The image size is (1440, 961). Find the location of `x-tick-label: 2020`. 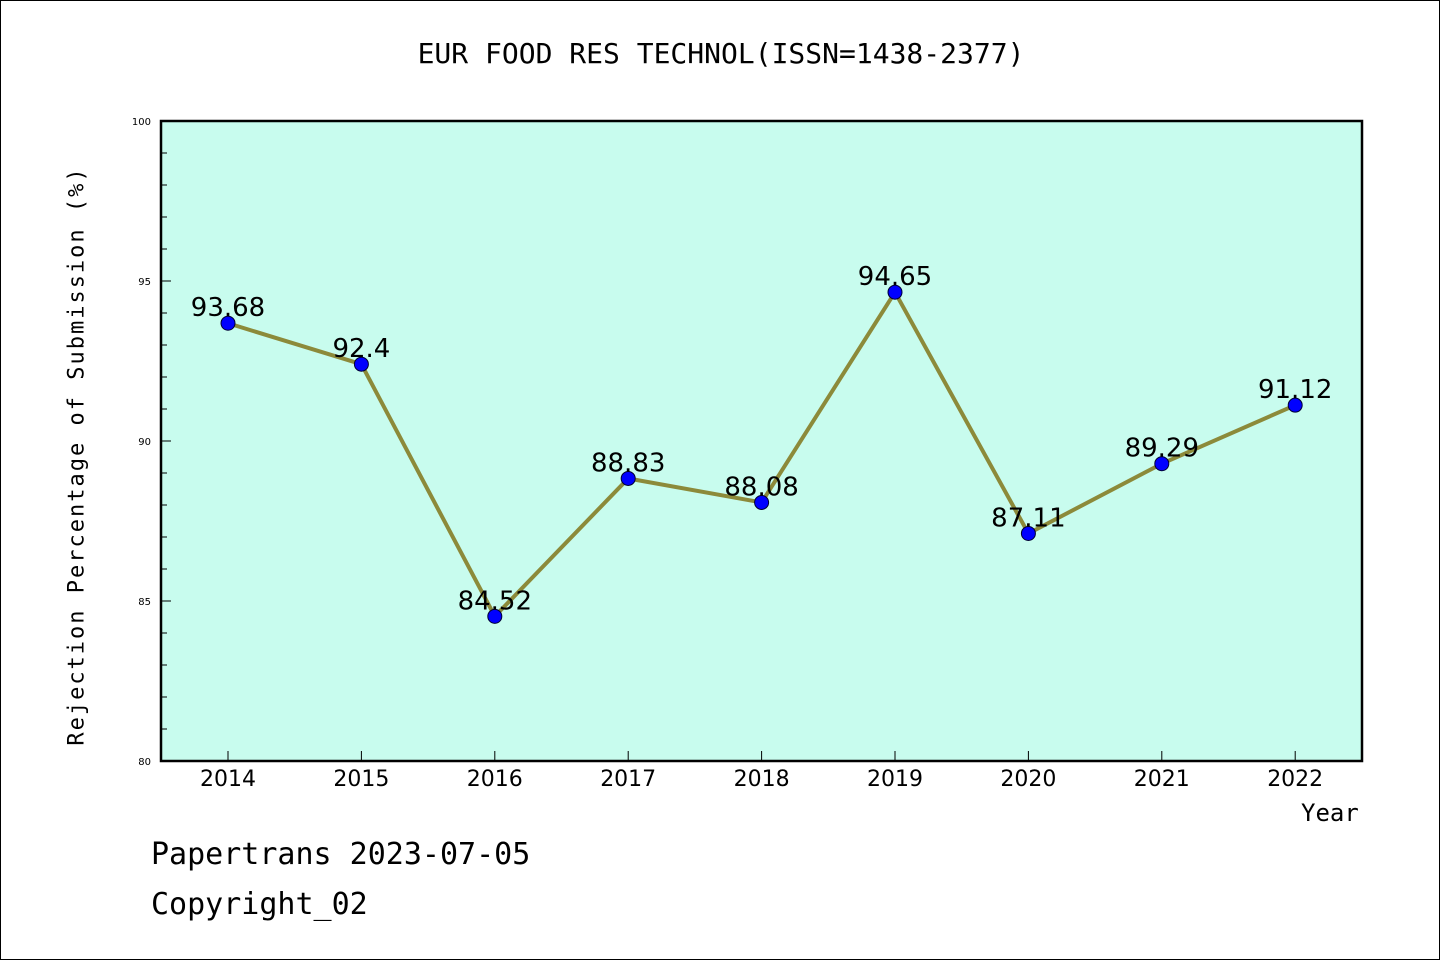

x-tick-label: 2020 is located at coordinates (1028, 779).